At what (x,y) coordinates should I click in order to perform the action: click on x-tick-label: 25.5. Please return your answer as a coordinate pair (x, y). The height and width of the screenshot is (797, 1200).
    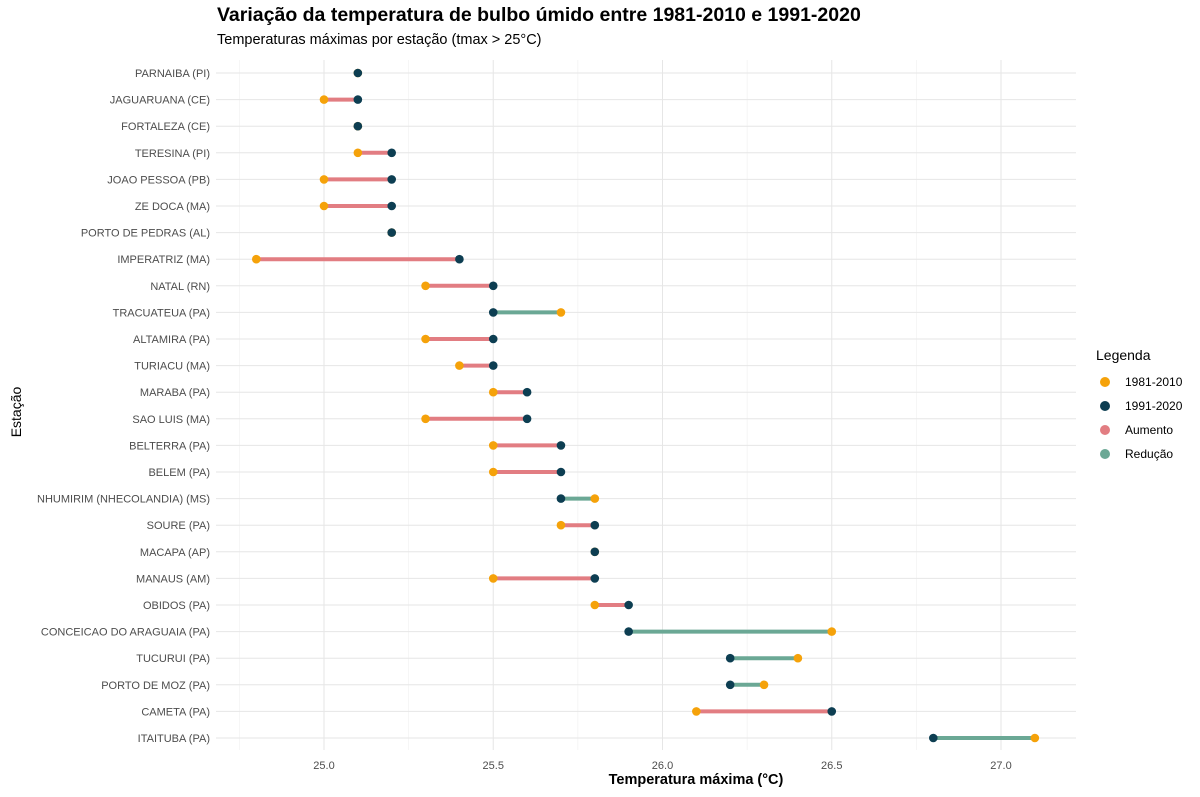
    Looking at the image, I should click on (493, 766).